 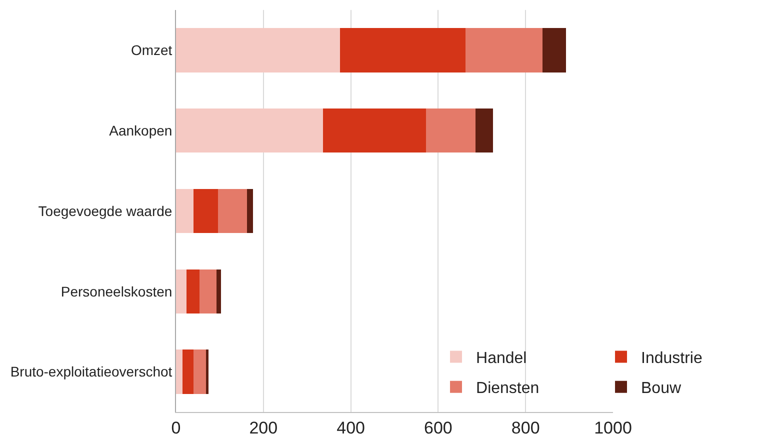 I want to click on x-tick-label: 400, so click(x=350, y=428).